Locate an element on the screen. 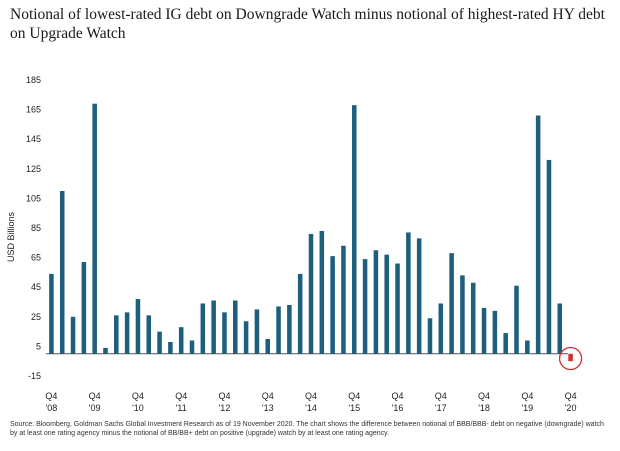 The width and height of the screenshot is (620, 451). y-axis-label: USD Billions is located at coordinates (11, 236).